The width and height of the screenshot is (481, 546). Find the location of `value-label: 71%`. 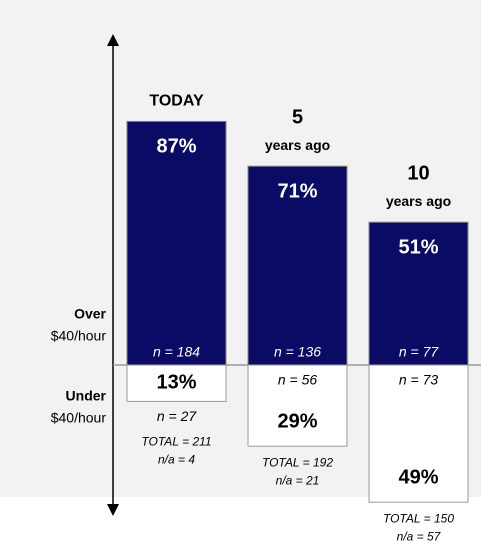

value-label: 71% is located at coordinates (297, 191).